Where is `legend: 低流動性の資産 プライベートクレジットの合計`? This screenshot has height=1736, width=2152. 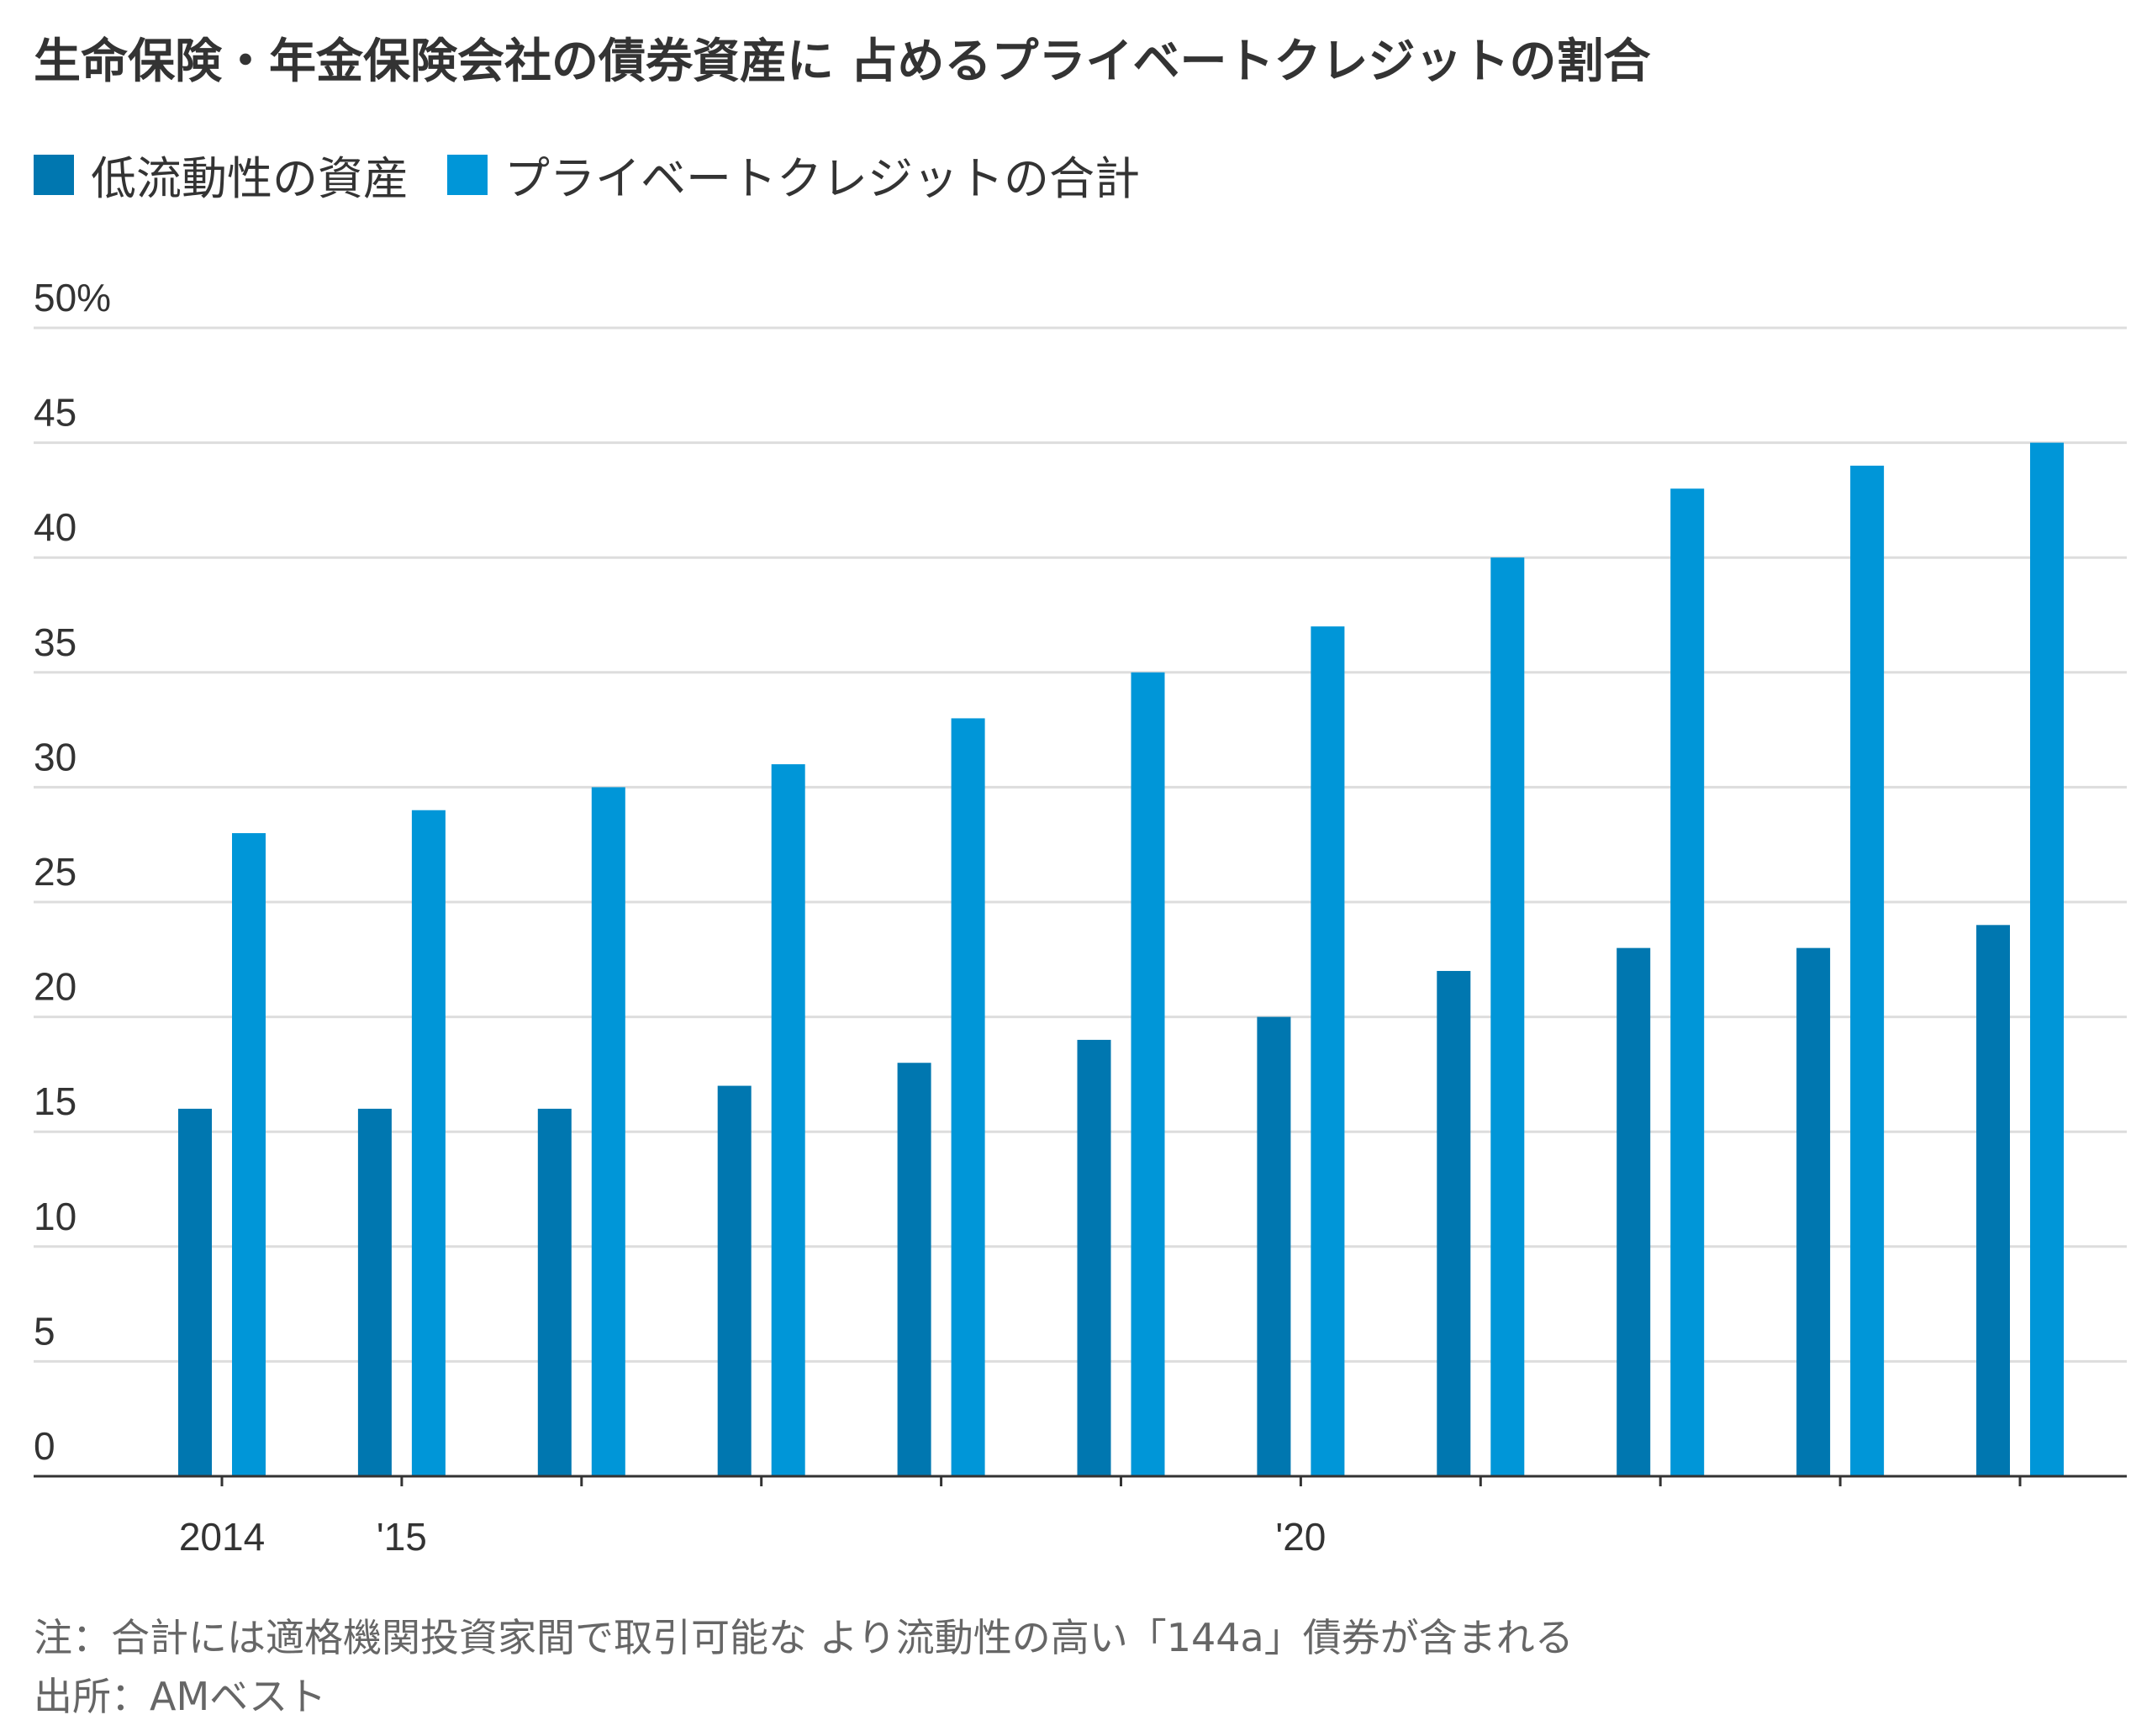 legend: 低流動性の資産 プライベートクレジットの合計 is located at coordinates (606, 174).